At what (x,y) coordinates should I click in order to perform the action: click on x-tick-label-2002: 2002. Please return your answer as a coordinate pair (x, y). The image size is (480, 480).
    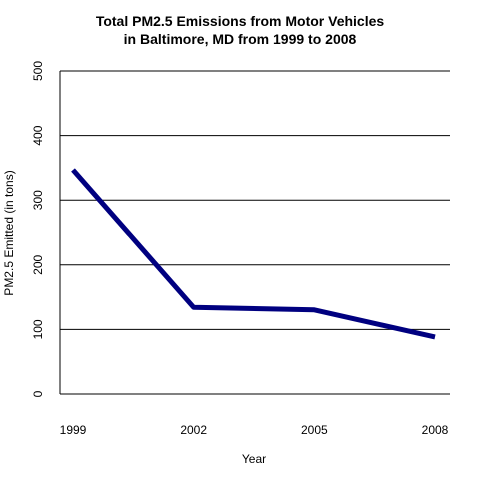
    Looking at the image, I should click on (193, 430).